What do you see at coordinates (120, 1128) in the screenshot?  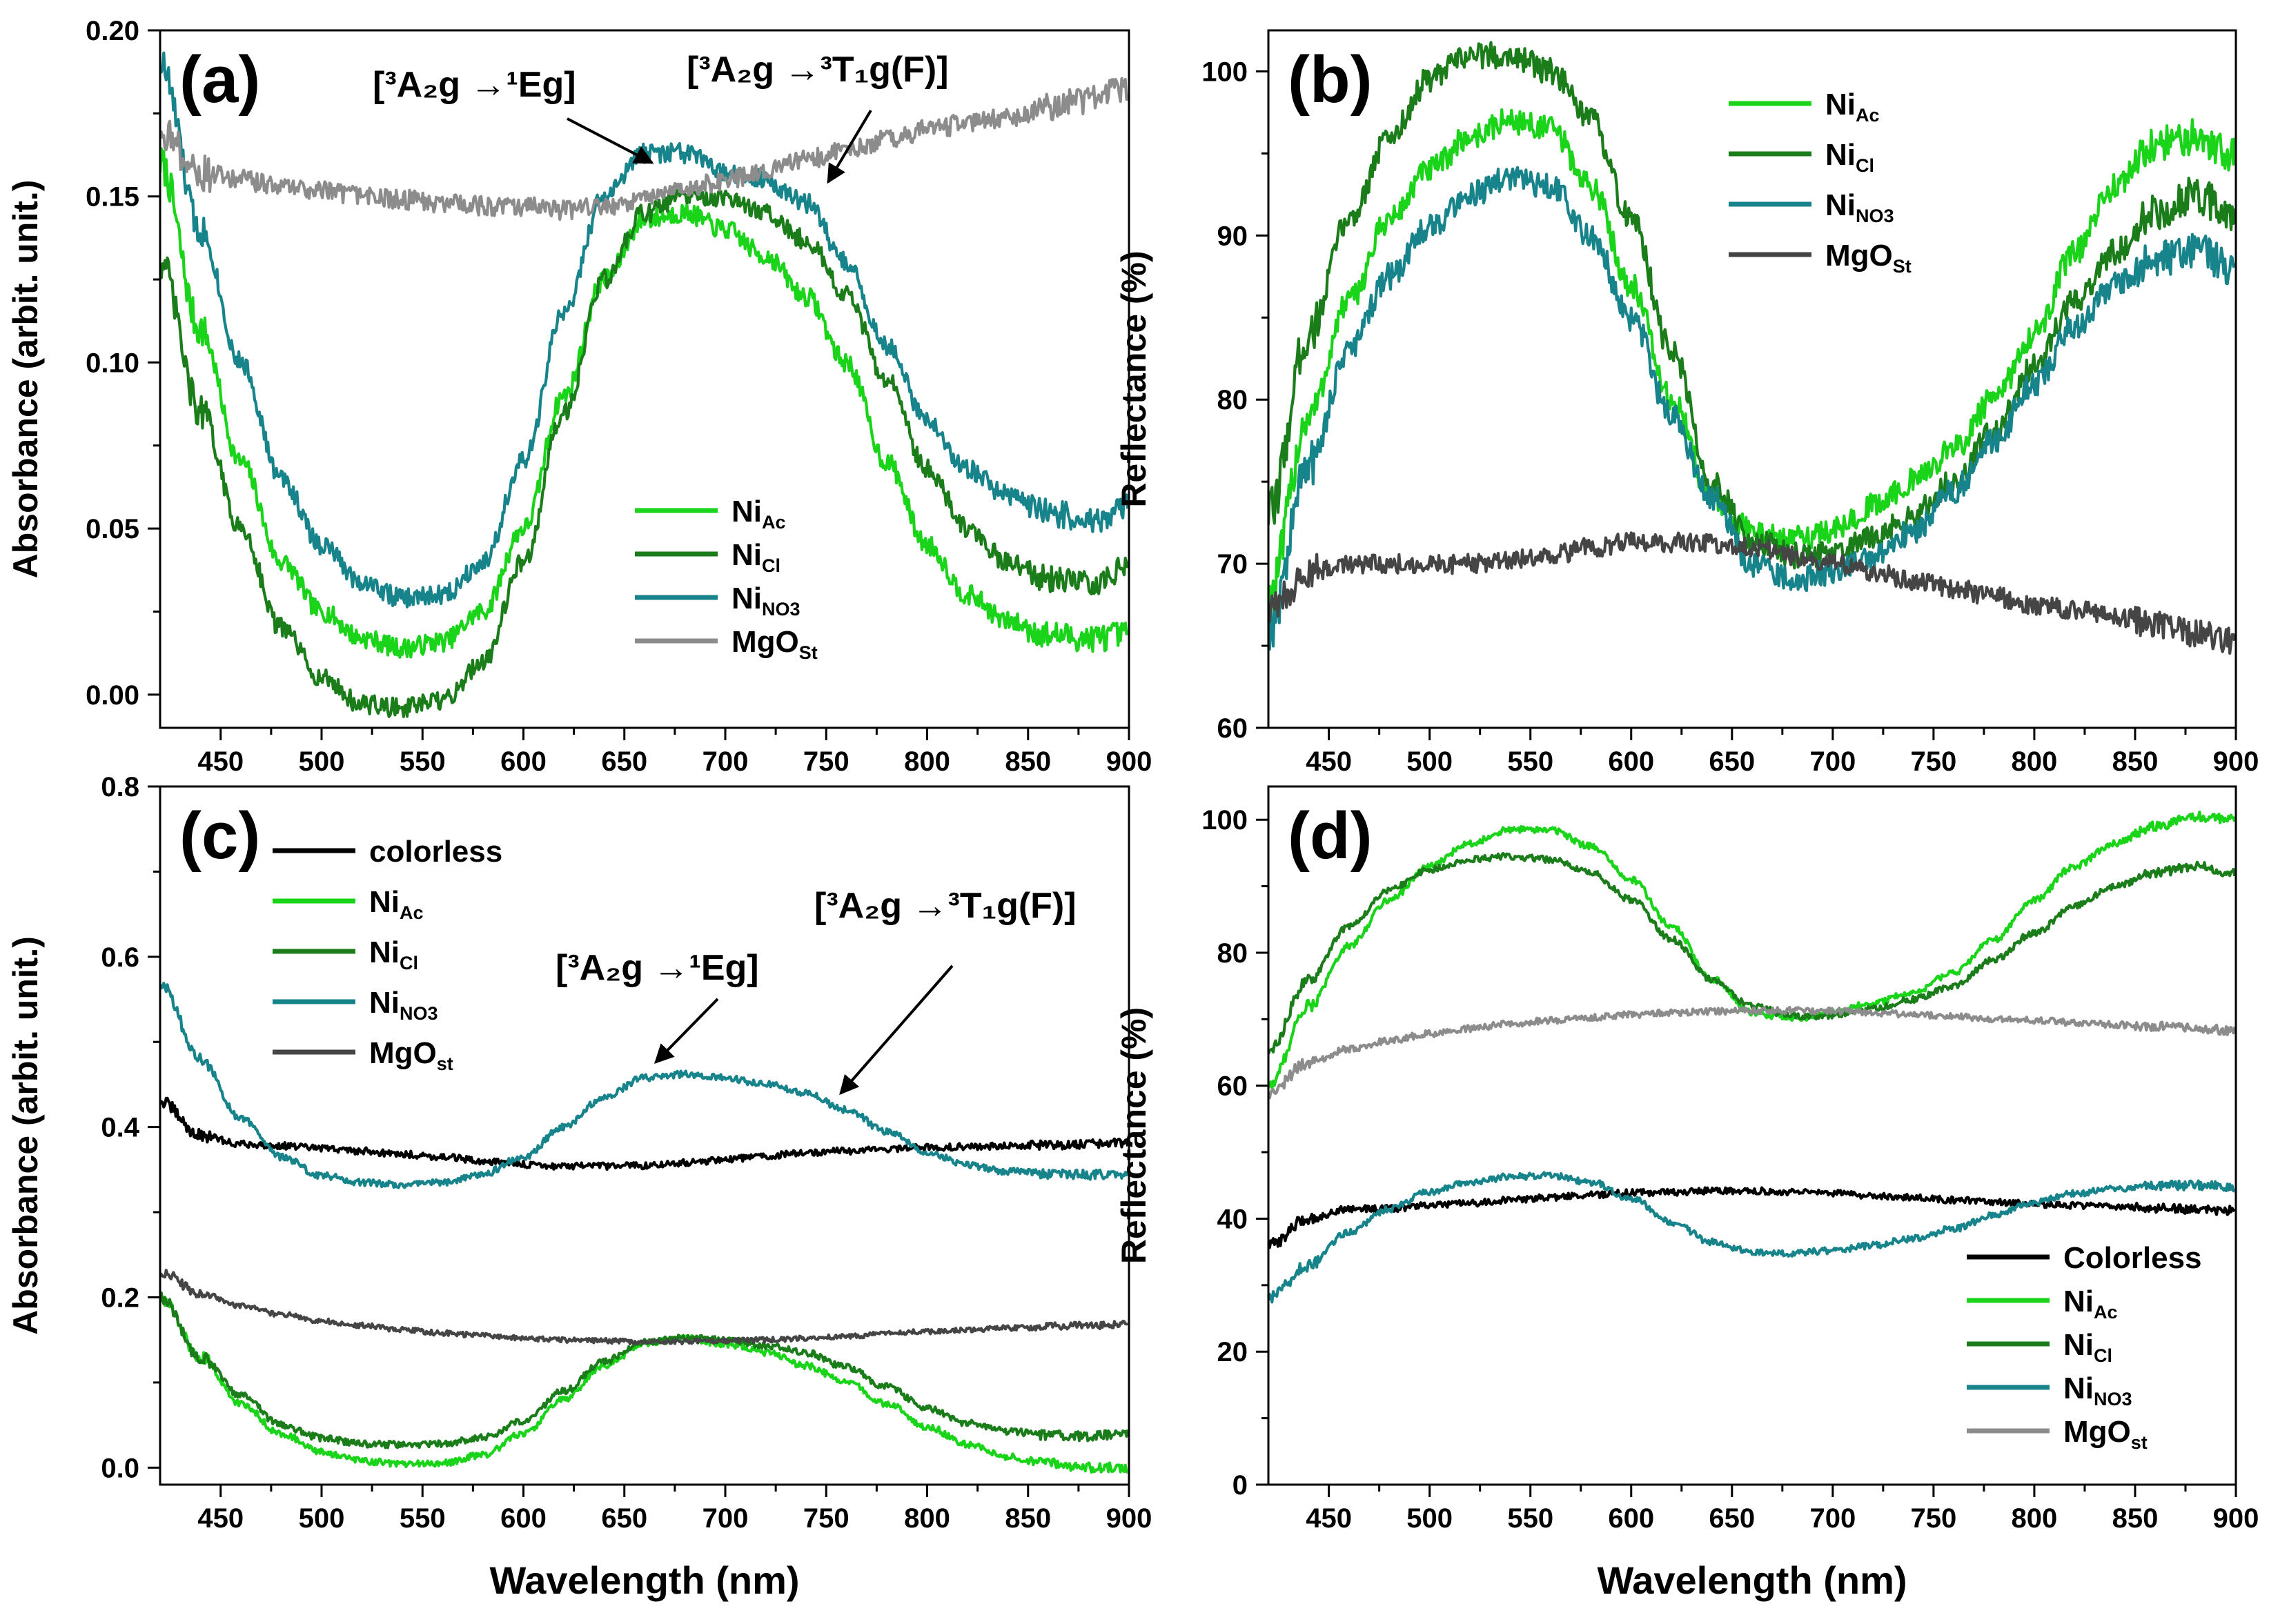 I see `y-tick-label: 0.4` at bounding box center [120, 1128].